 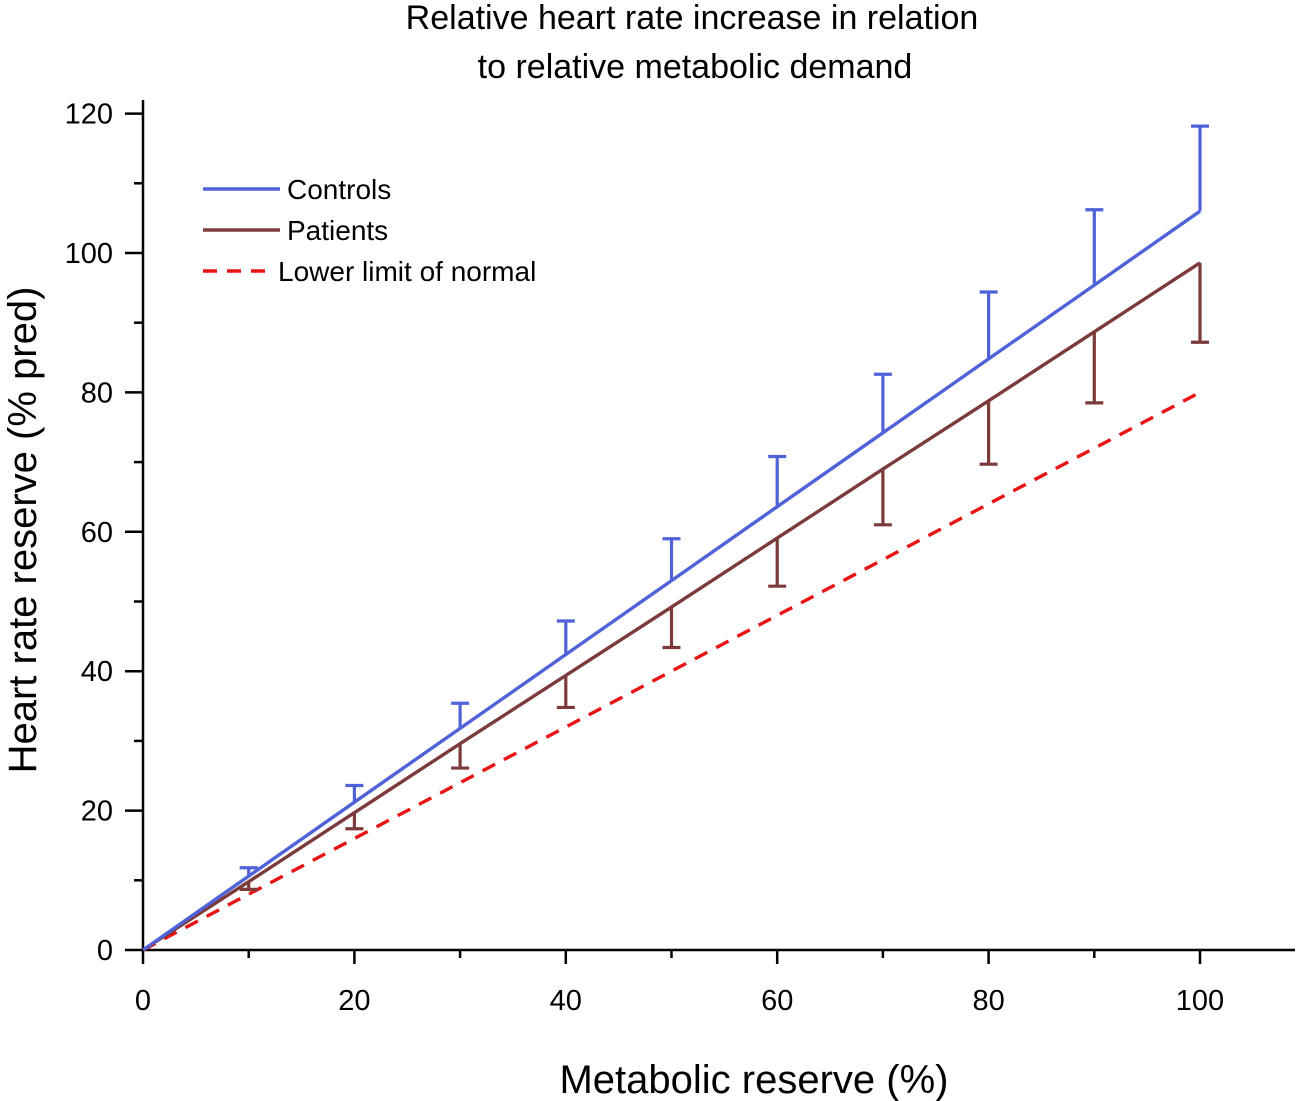 I want to click on x-tick-label: 20, so click(x=354, y=1001).